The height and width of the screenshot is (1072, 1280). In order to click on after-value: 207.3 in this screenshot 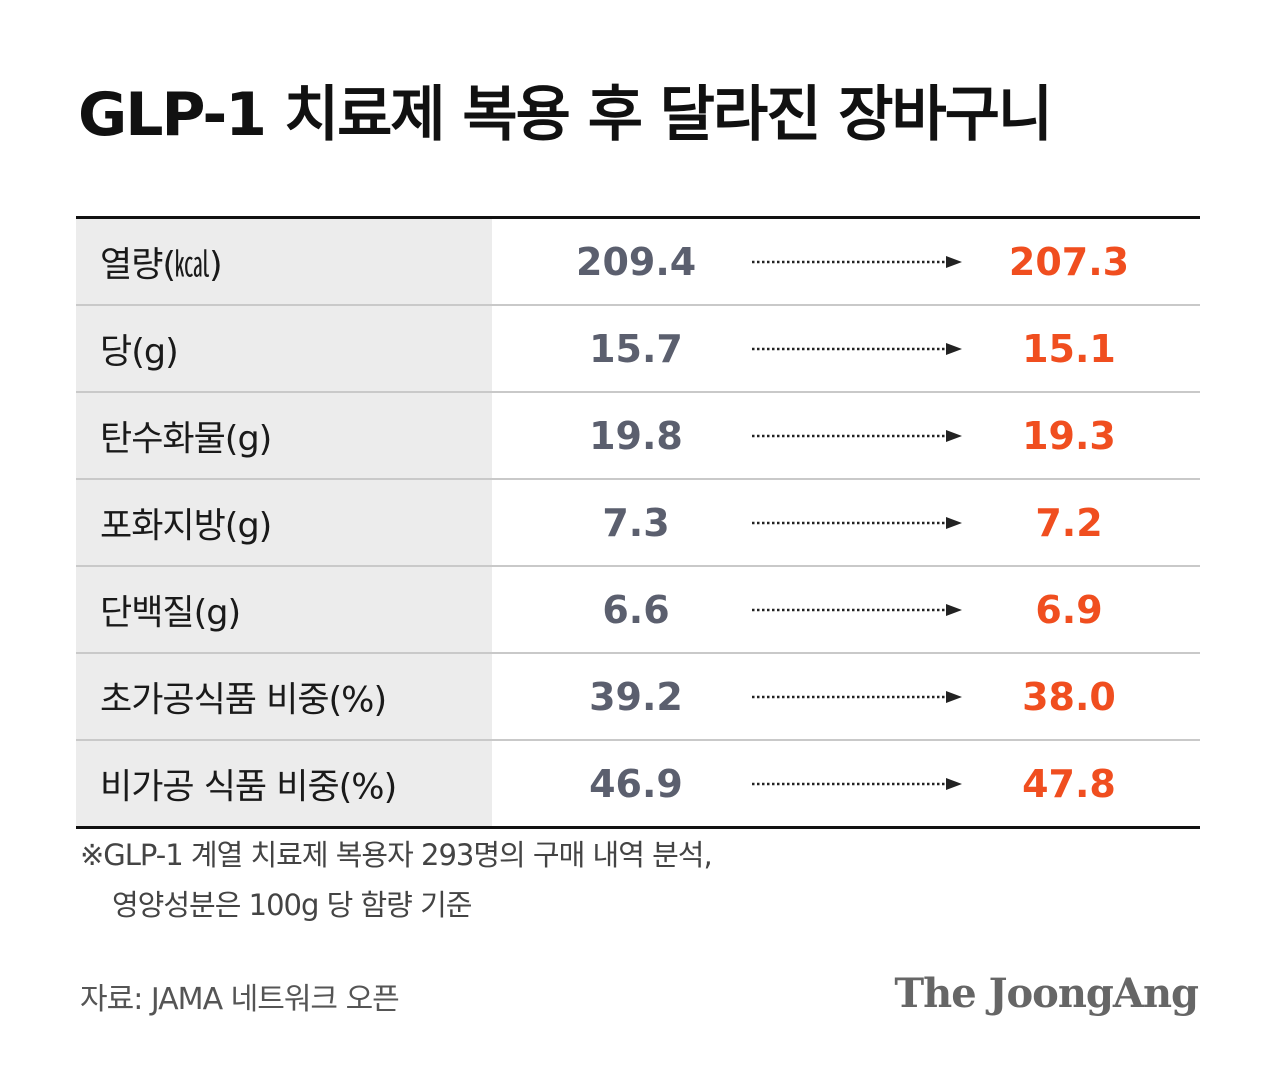, I will do `click(1069, 261)`.